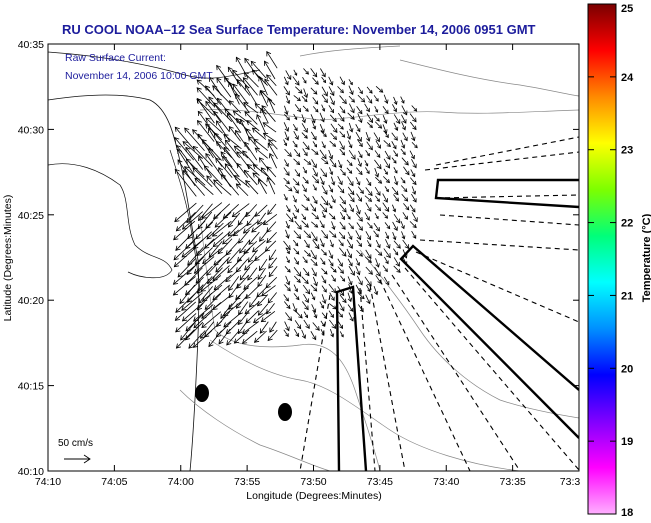 Image resolution: width=651 pixels, height=523 pixels. What do you see at coordinates (31, 301) in the screenshot?
I see `y-tick-label: 40:20` at bounding box center [31, 301].